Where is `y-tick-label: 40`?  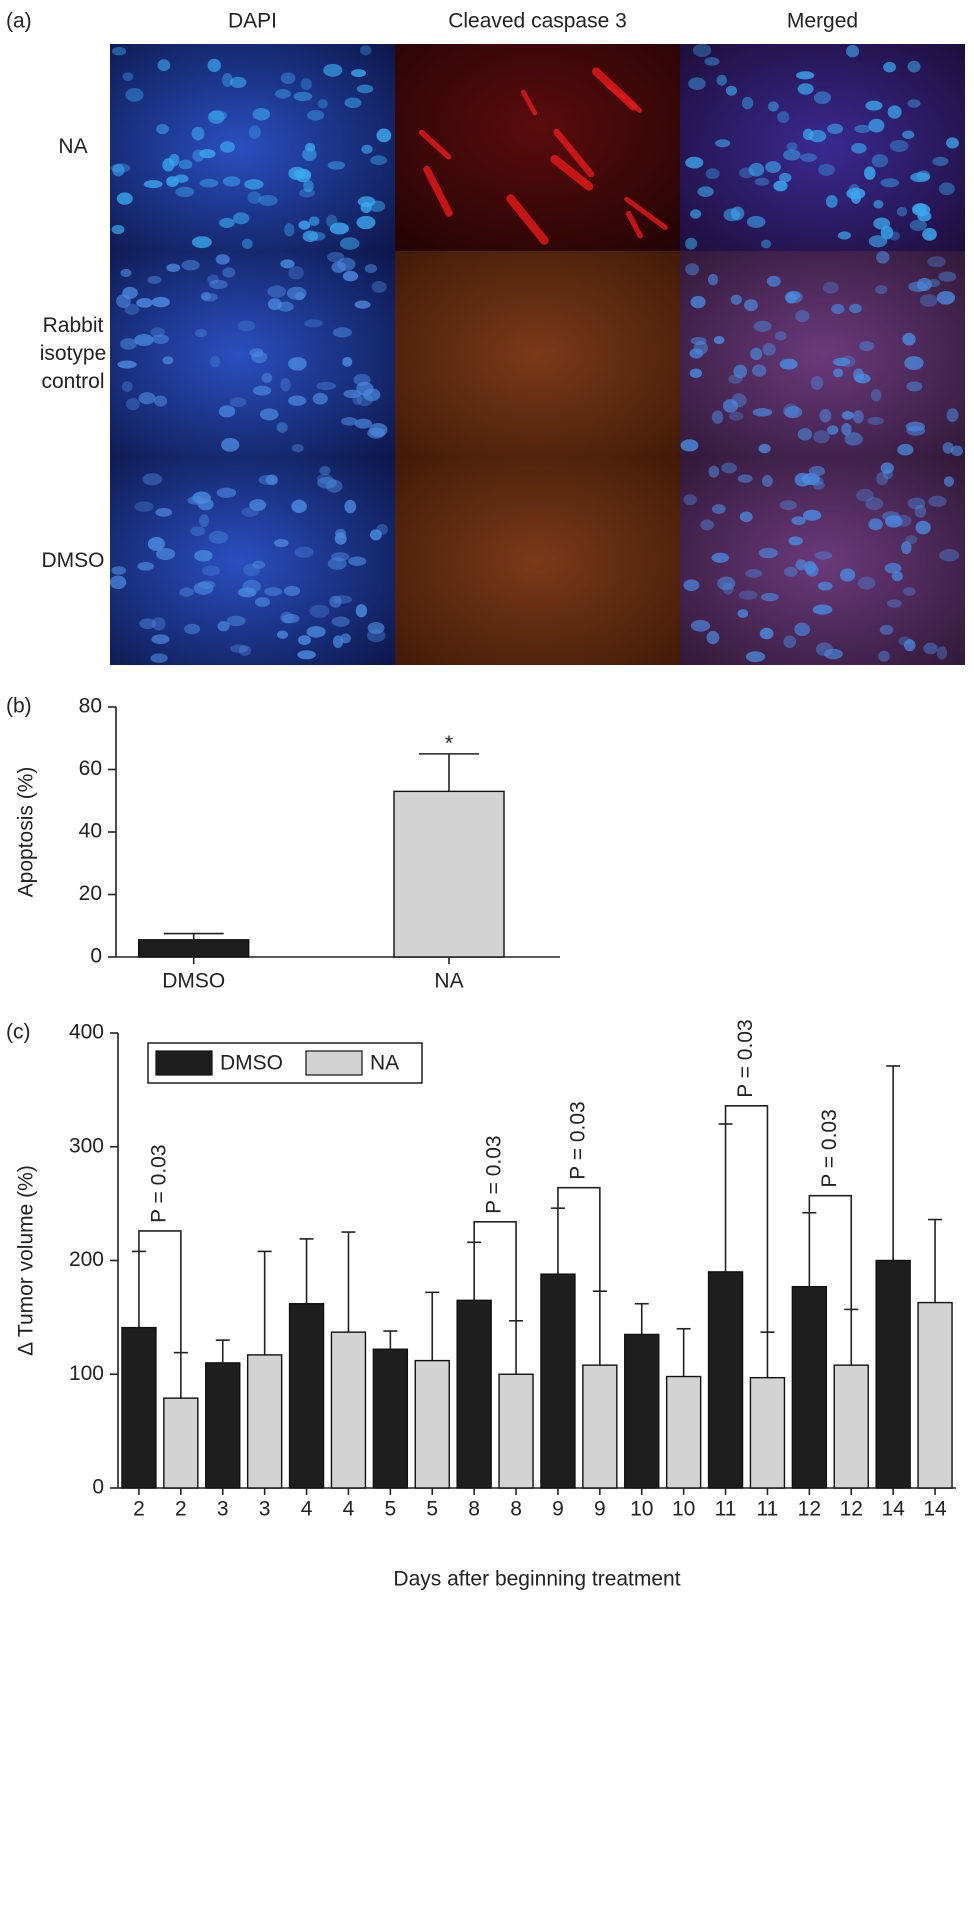
y-tick-label: 40 is located at coordinates (90, 831).